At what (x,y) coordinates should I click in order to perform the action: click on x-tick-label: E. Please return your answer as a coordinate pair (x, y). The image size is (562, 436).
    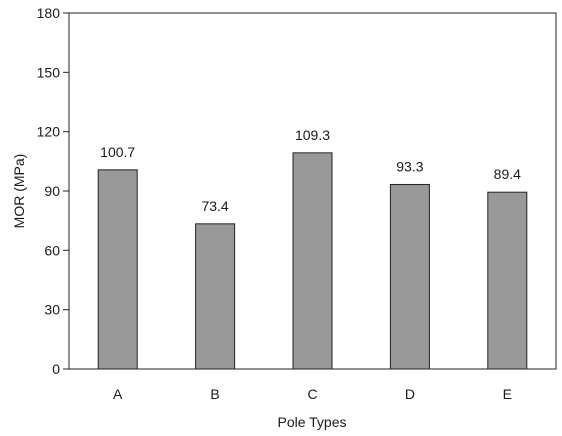
    Looking at the image, I should click on (507, 394).